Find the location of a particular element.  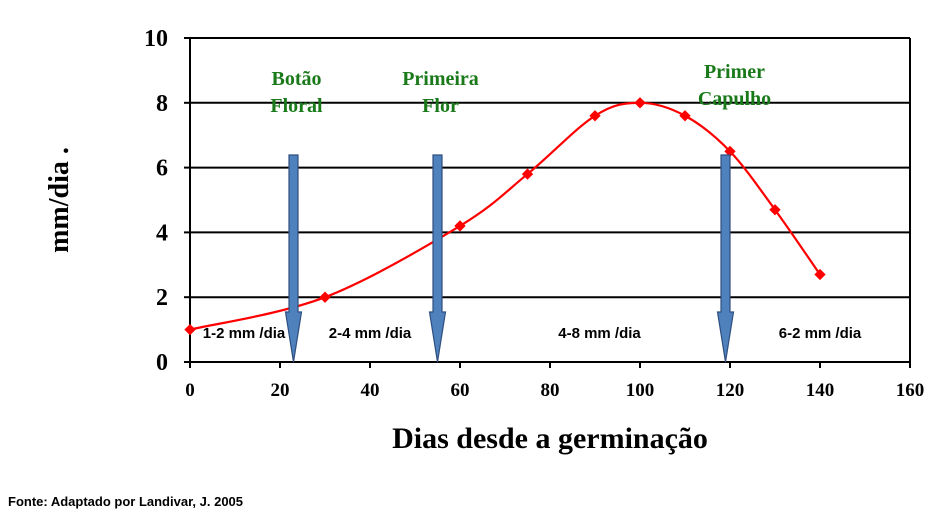

y-tick-label: 6 is located at coordinates (162, 169).